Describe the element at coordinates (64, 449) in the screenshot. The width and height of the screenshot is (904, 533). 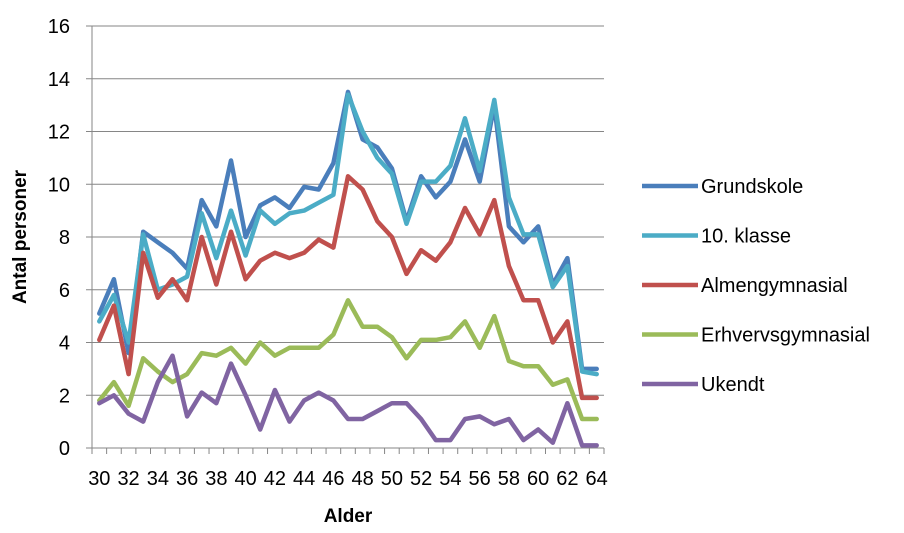
I see `y-tick-label: 0` at that location.